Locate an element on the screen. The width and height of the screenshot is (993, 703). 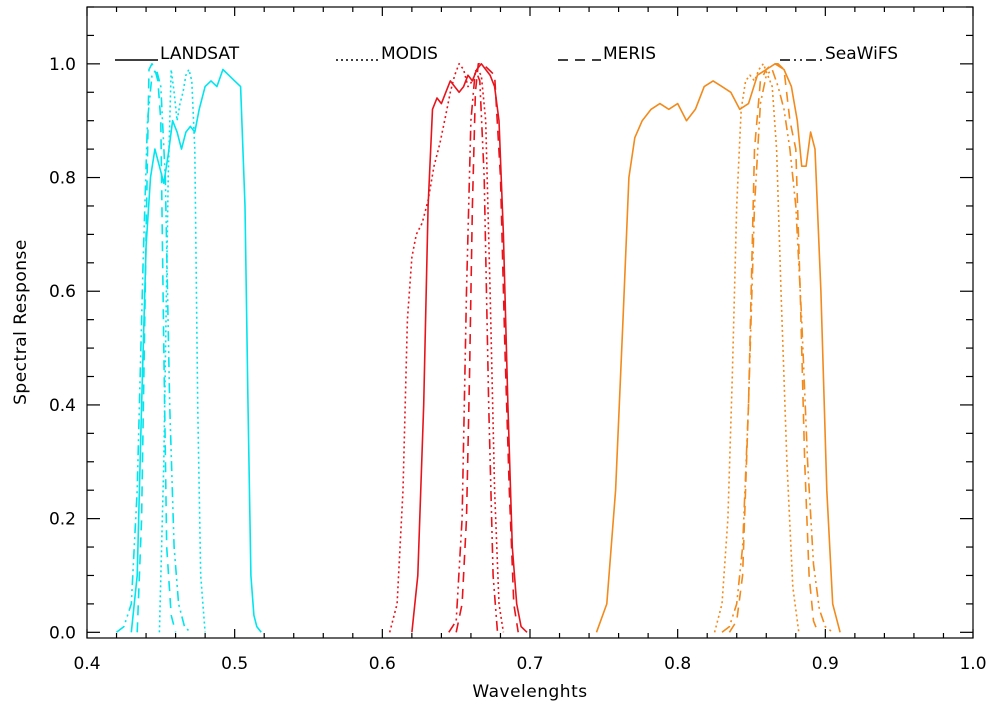
series-meris-red-line is located at coordinates (487, 348).